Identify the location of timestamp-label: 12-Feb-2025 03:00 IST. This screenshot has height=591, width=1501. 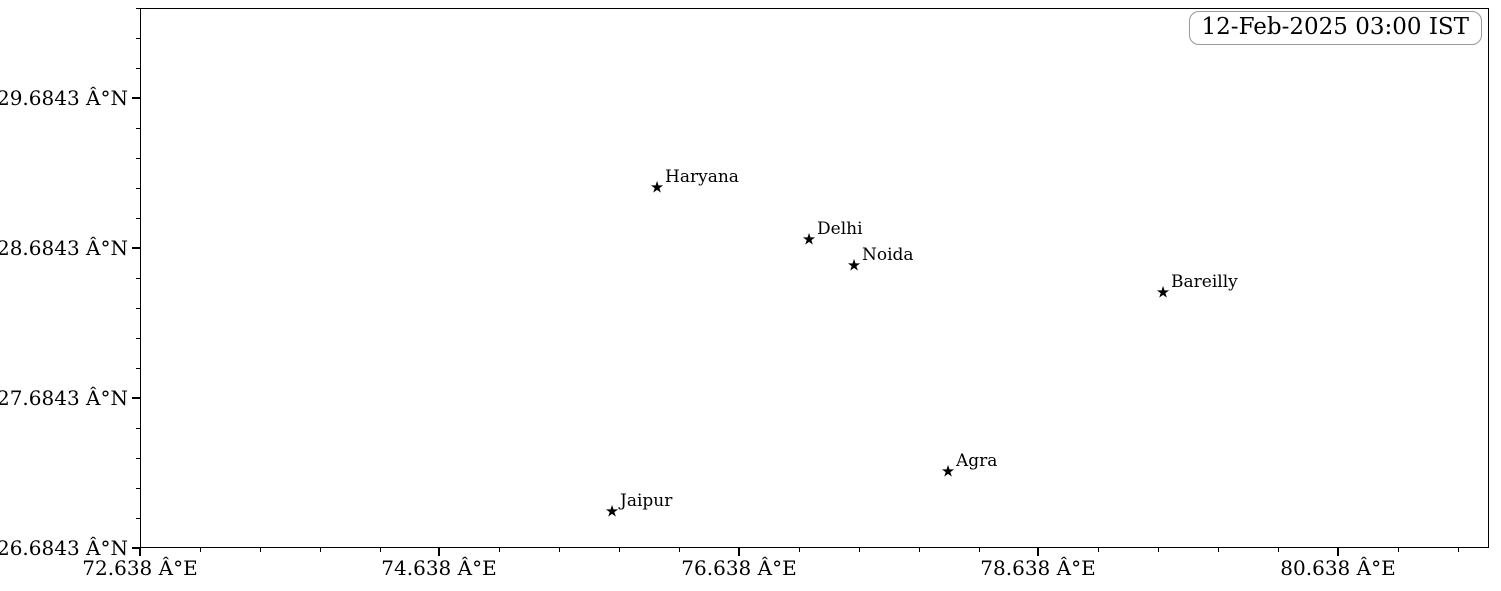
(1335, 27).